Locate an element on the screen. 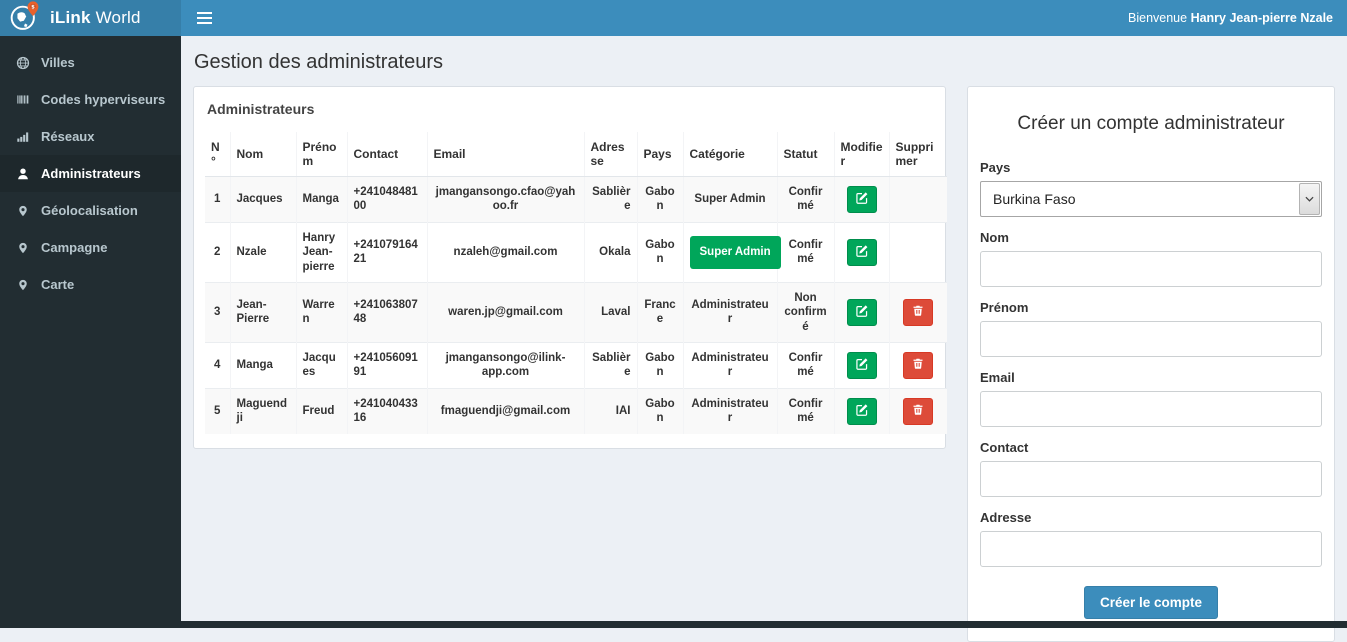  adresse-input is located at coordinates (1151, 549).